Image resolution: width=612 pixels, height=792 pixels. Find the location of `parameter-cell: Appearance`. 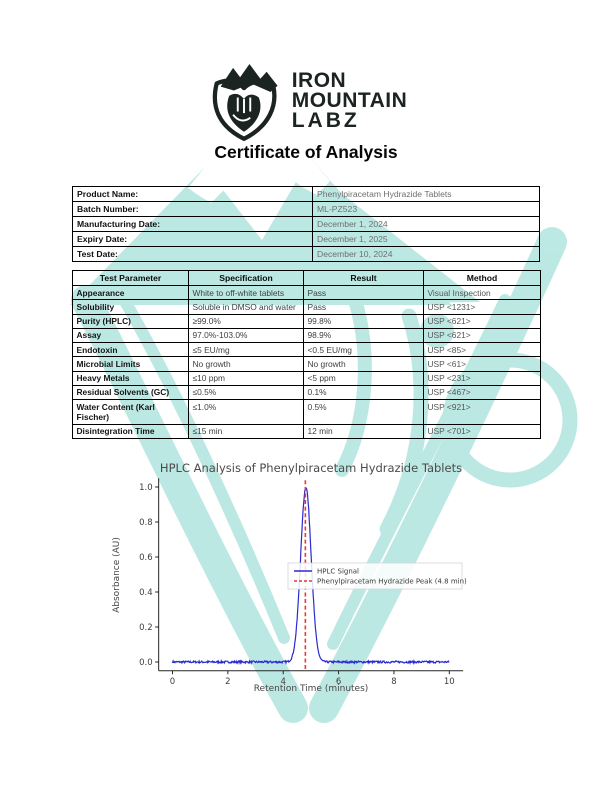

parameter-cell: Appearance is located at coordinates (130, 292).